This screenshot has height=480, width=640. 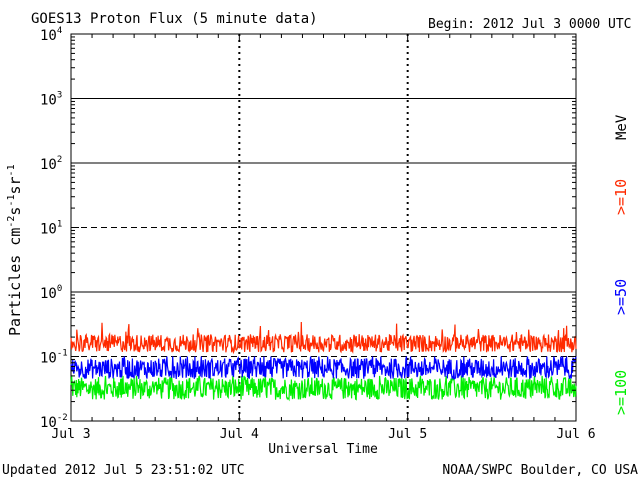 What do you see at coordinates (70, 434) in the screenshot?
I see `x-tick-label: Jul 3` at bounding box center [70, 434].